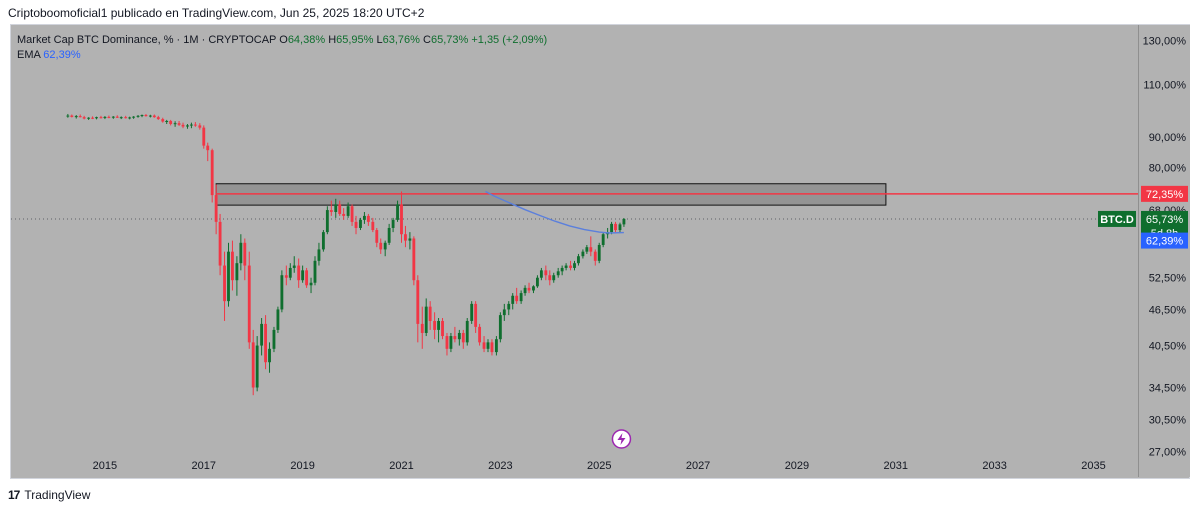  Describe the element at coordinates (1168, 310) in the screenshot. I see `y-tick-label: 46,50%` at that location.